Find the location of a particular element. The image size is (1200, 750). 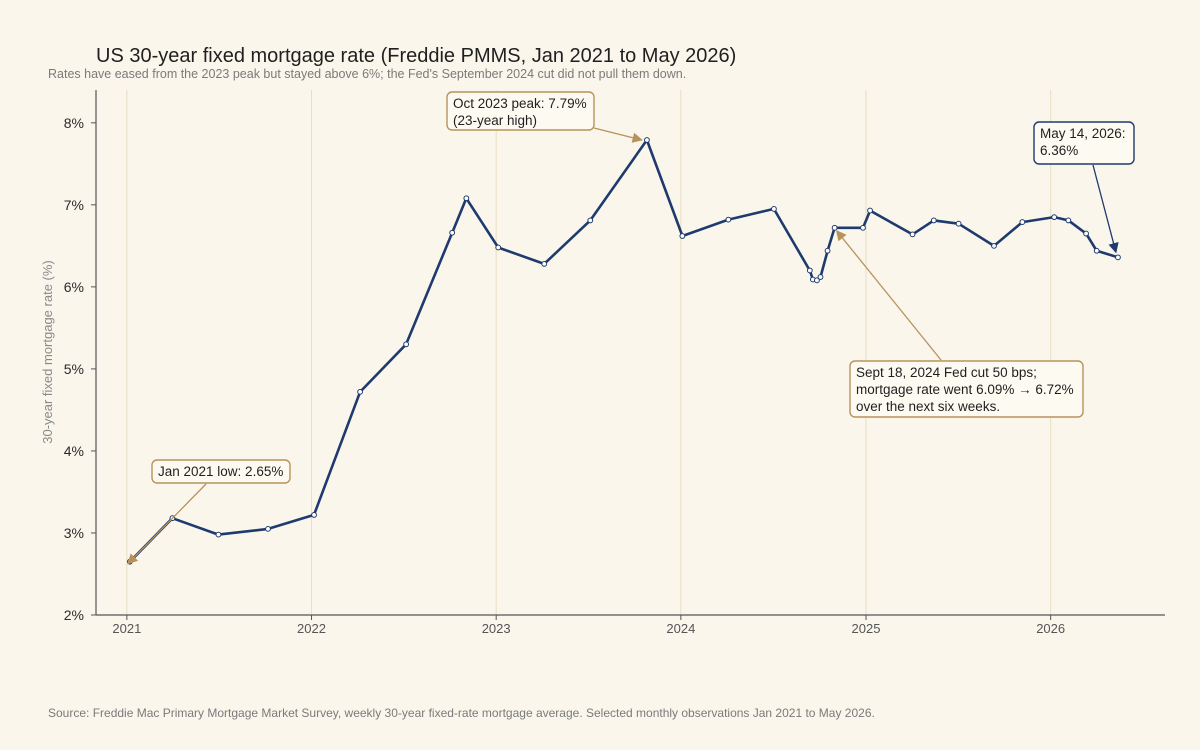

annotation-text-cut: mortgage rate went 6.09% → 6.72% is located at coordinates (965, 389).